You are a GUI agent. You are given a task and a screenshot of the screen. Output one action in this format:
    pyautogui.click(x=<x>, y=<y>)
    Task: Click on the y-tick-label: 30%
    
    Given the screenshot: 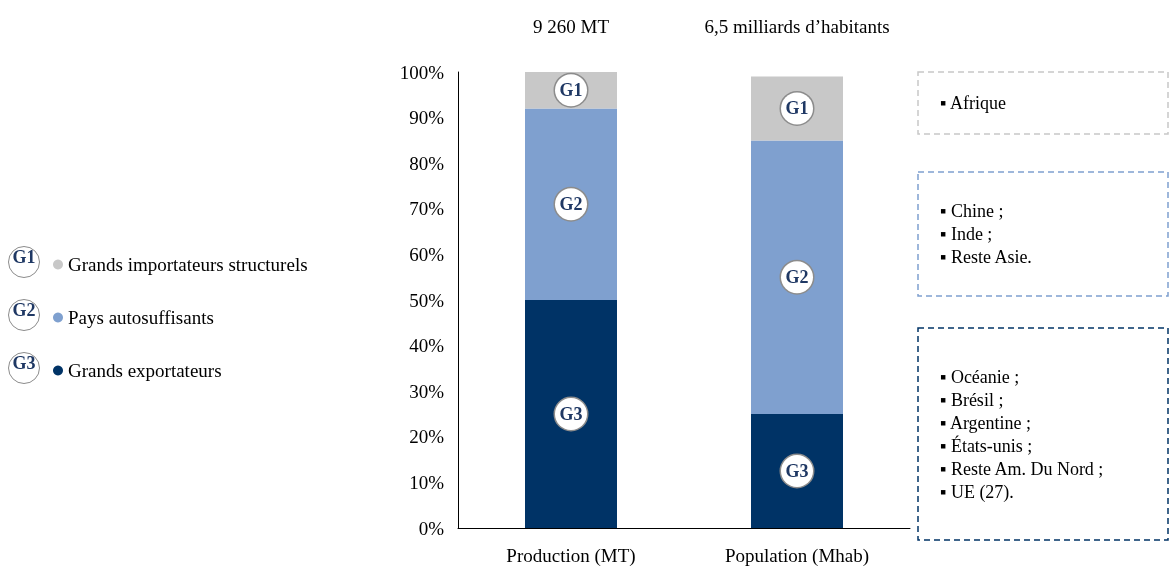 What is the action you would take?
    pyautogui.click(x=427, y=391)
    